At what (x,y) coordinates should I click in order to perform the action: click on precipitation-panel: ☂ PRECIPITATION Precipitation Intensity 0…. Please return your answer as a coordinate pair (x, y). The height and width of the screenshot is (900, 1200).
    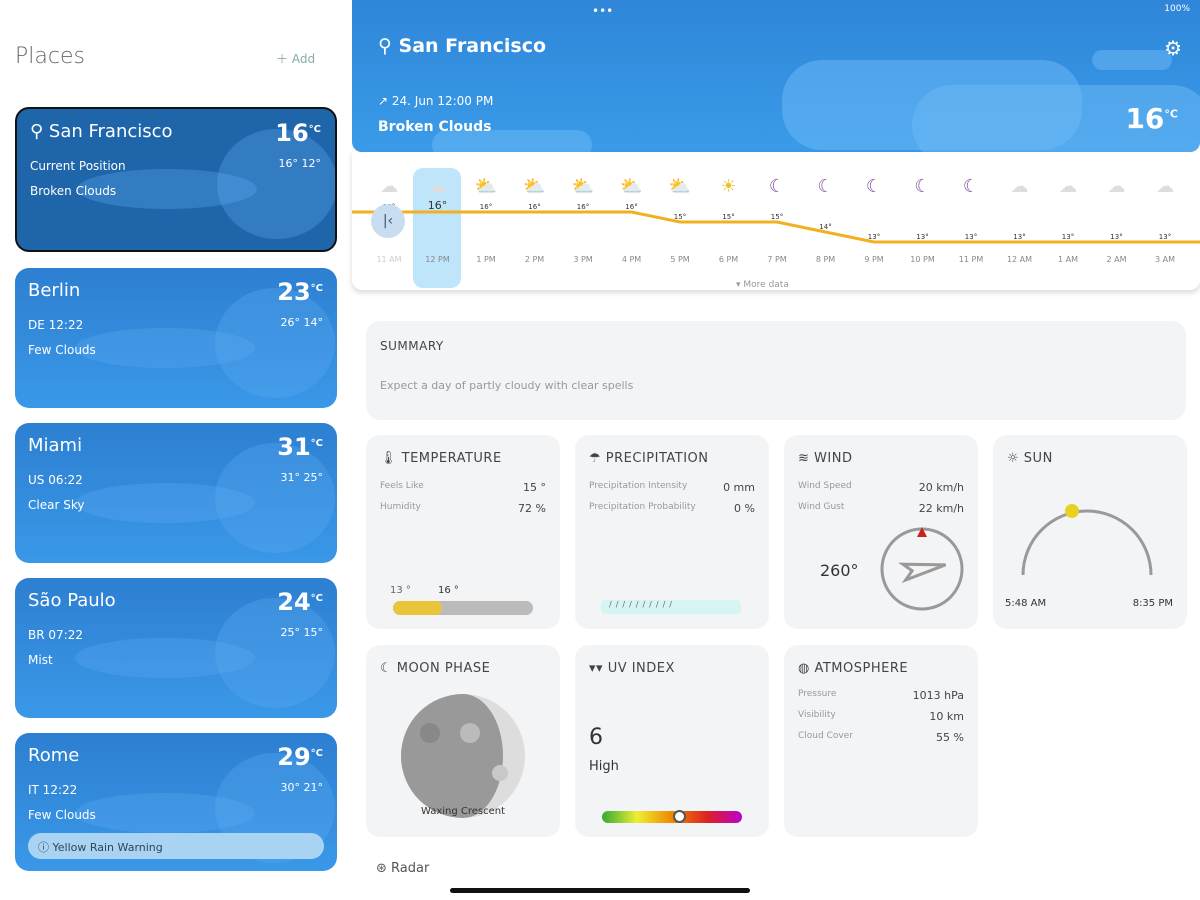
    Looking at the image, I should click on (672, 532).